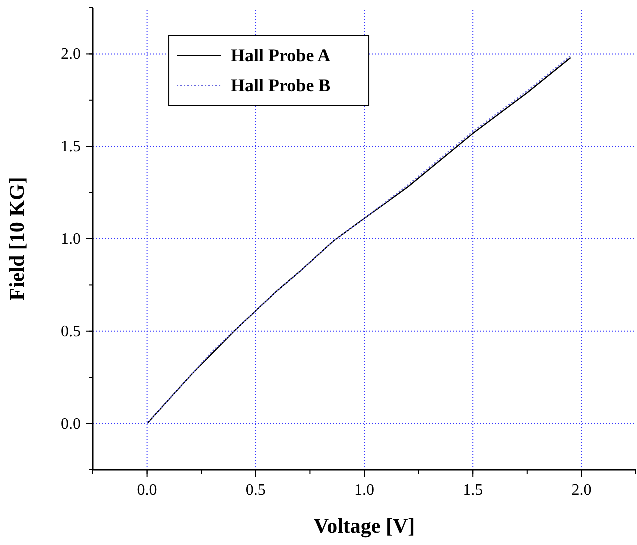 This screenshot has width=637, height=545. I want to click on y-tick-label: 1.0, so click(71, 239).